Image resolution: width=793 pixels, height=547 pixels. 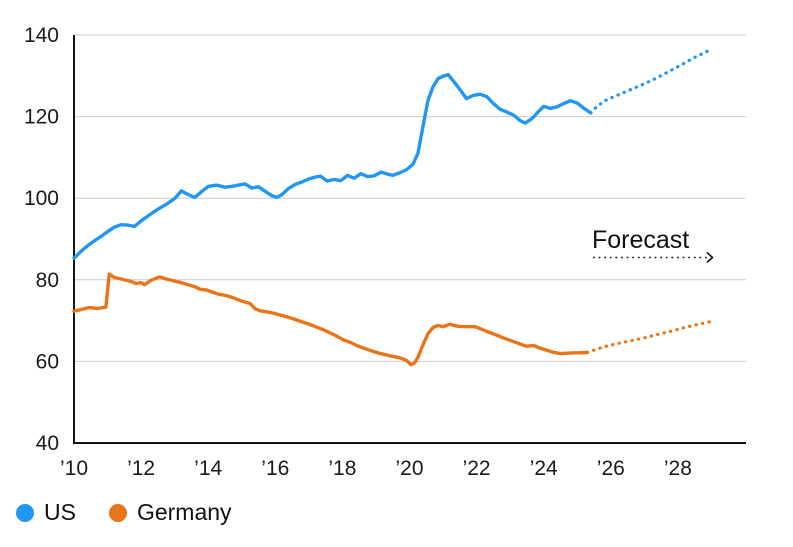 I want to click on y-axis-tick-label: 80, so click(x=47, y=280).